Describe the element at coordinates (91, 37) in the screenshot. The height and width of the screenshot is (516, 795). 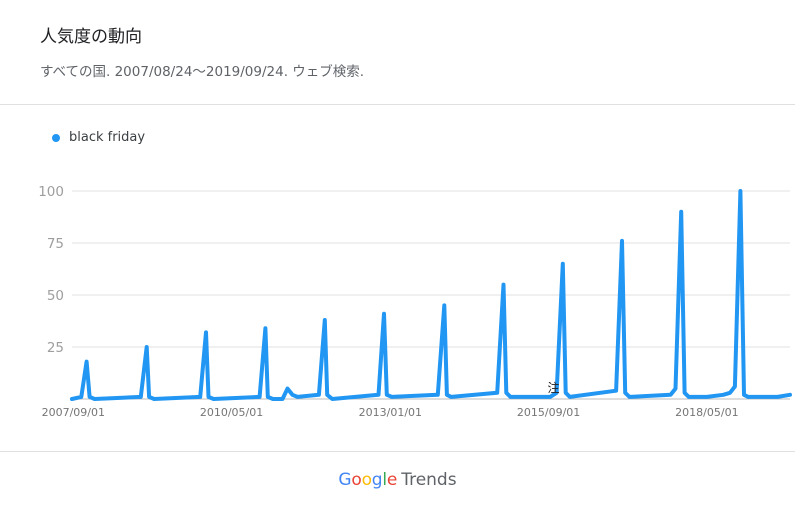
I see `card-title: 人気度の動向` at that location.